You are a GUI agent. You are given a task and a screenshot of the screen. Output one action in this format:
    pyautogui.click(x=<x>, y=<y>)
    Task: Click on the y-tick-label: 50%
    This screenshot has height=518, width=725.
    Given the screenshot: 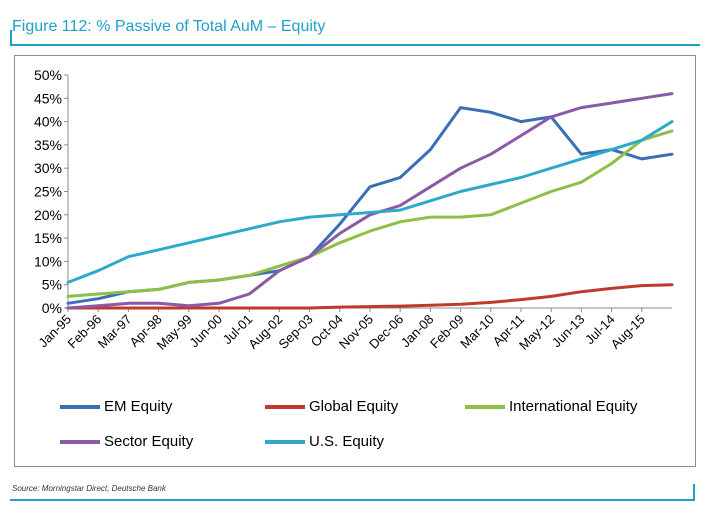 What is the action you would take?
    pyautogui.click(x=48, y=75)
    